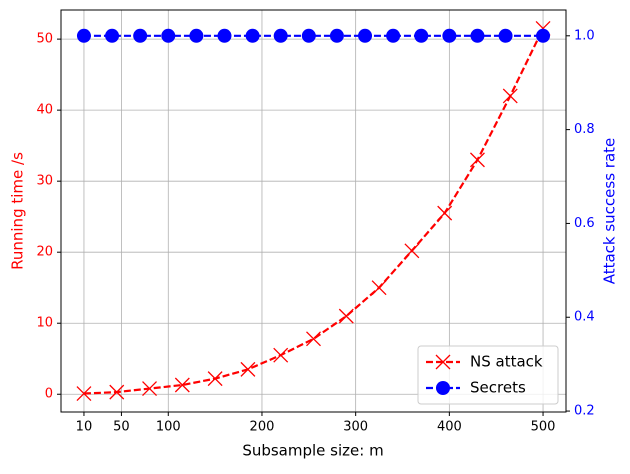 The width and height of the screenshot is (630, 474). What do you see at coordinates (44, 110) in the screenshot?
I see `y-tick-label: 40` at bounding box center [44, 110].